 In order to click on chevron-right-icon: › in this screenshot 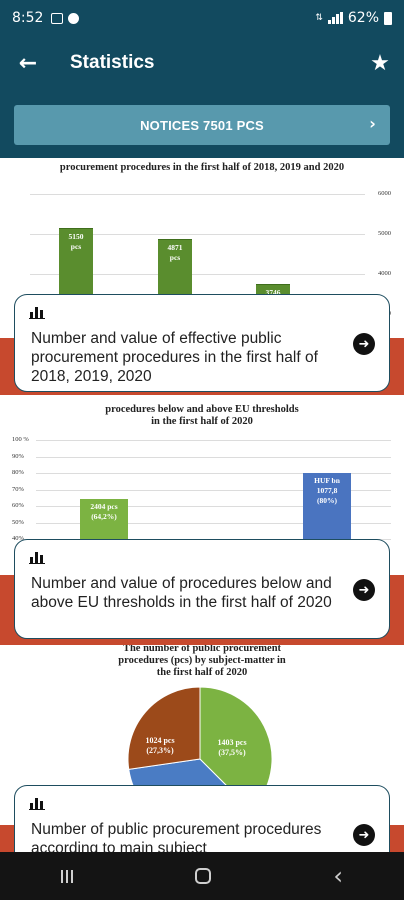, I will do `click(372, 123)`.